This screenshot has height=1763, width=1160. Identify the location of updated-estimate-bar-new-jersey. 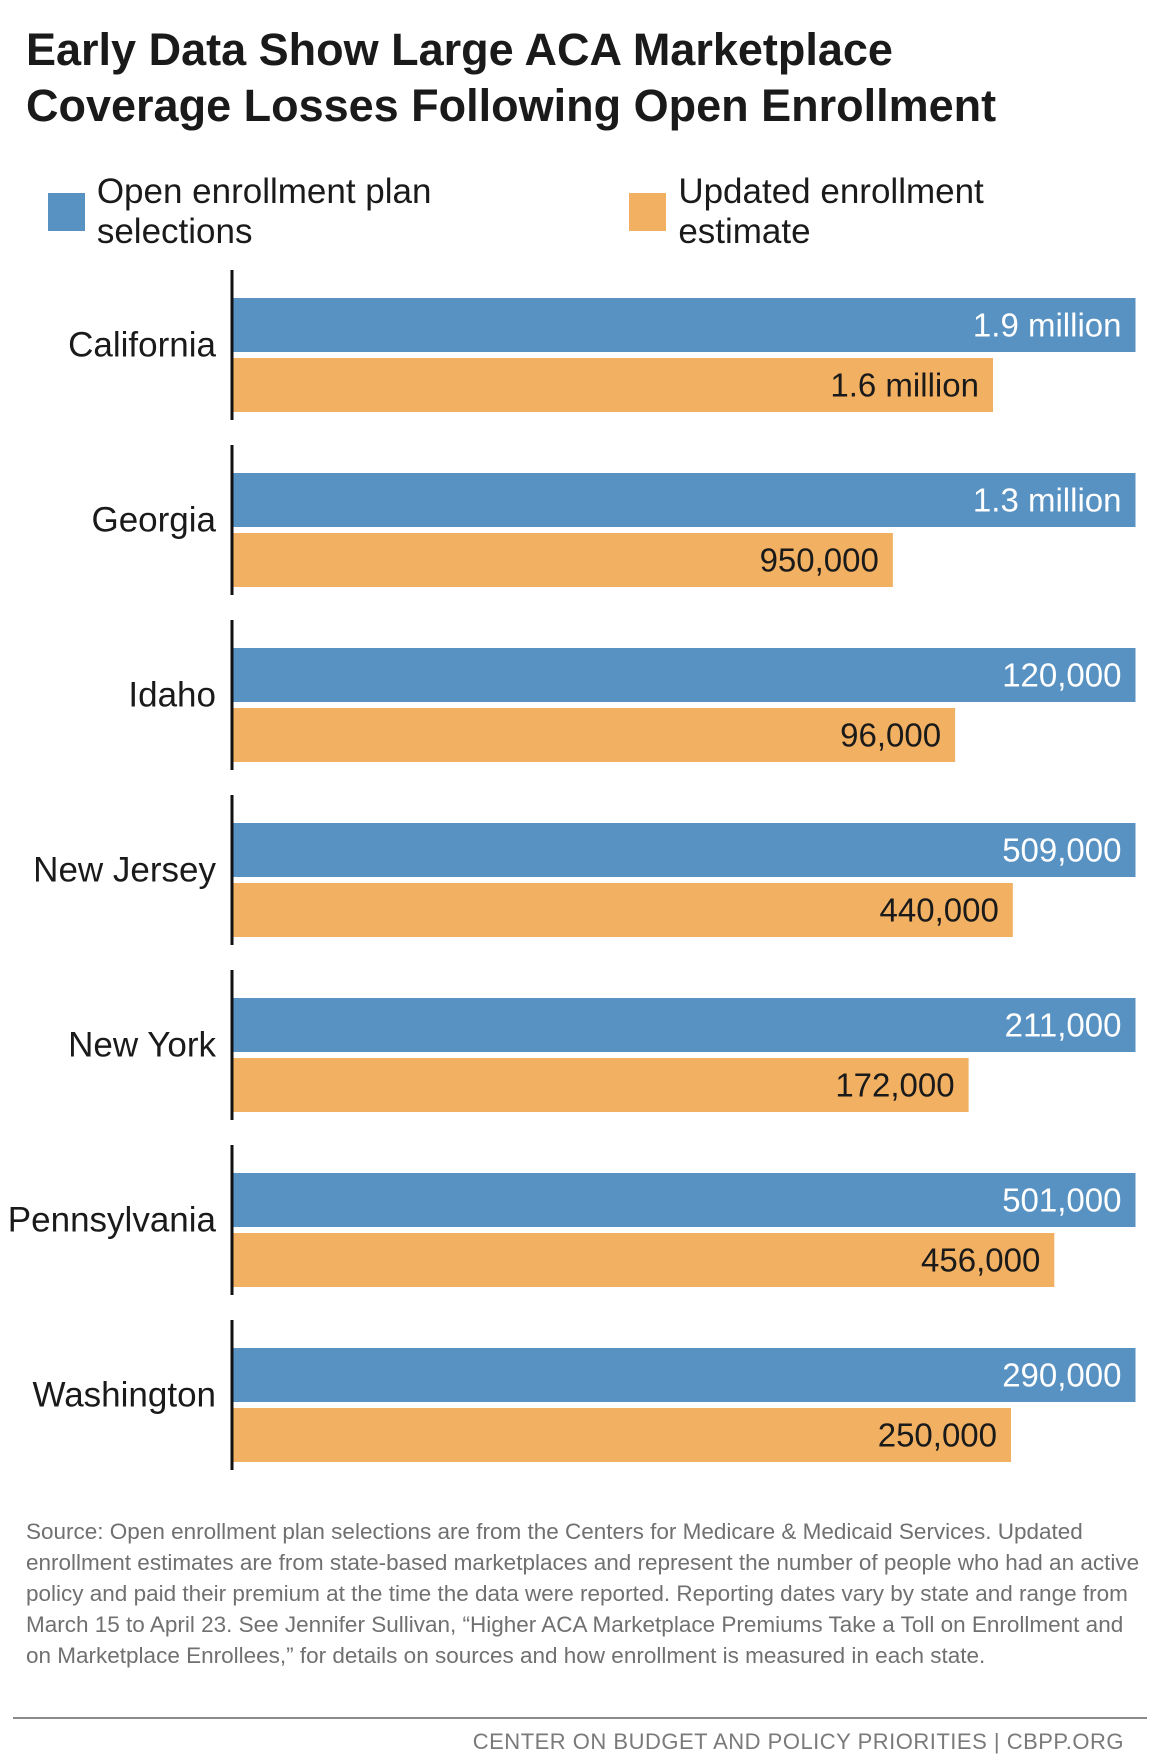
(623, 910).